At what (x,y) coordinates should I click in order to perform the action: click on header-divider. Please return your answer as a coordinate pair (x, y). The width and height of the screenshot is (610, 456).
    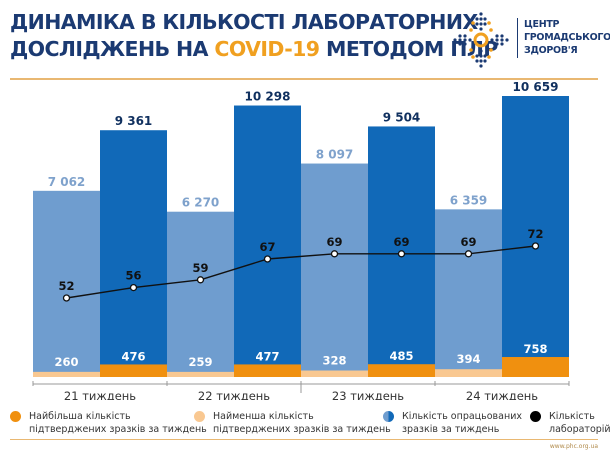
    Looking at the image, I should click on (304, 79).